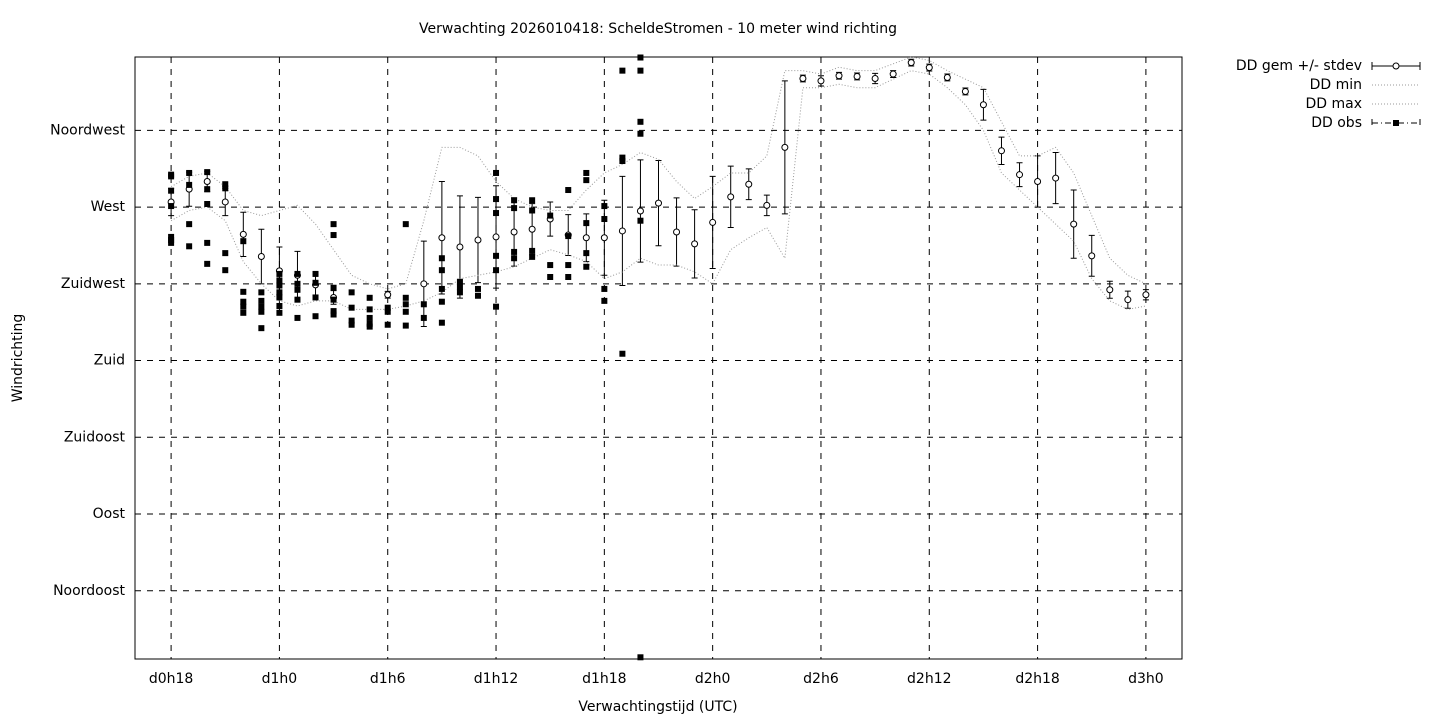  Describe the element at coordinates (388, 679) in the screenshot. I see `x-tick-label: d1h6` at that location.